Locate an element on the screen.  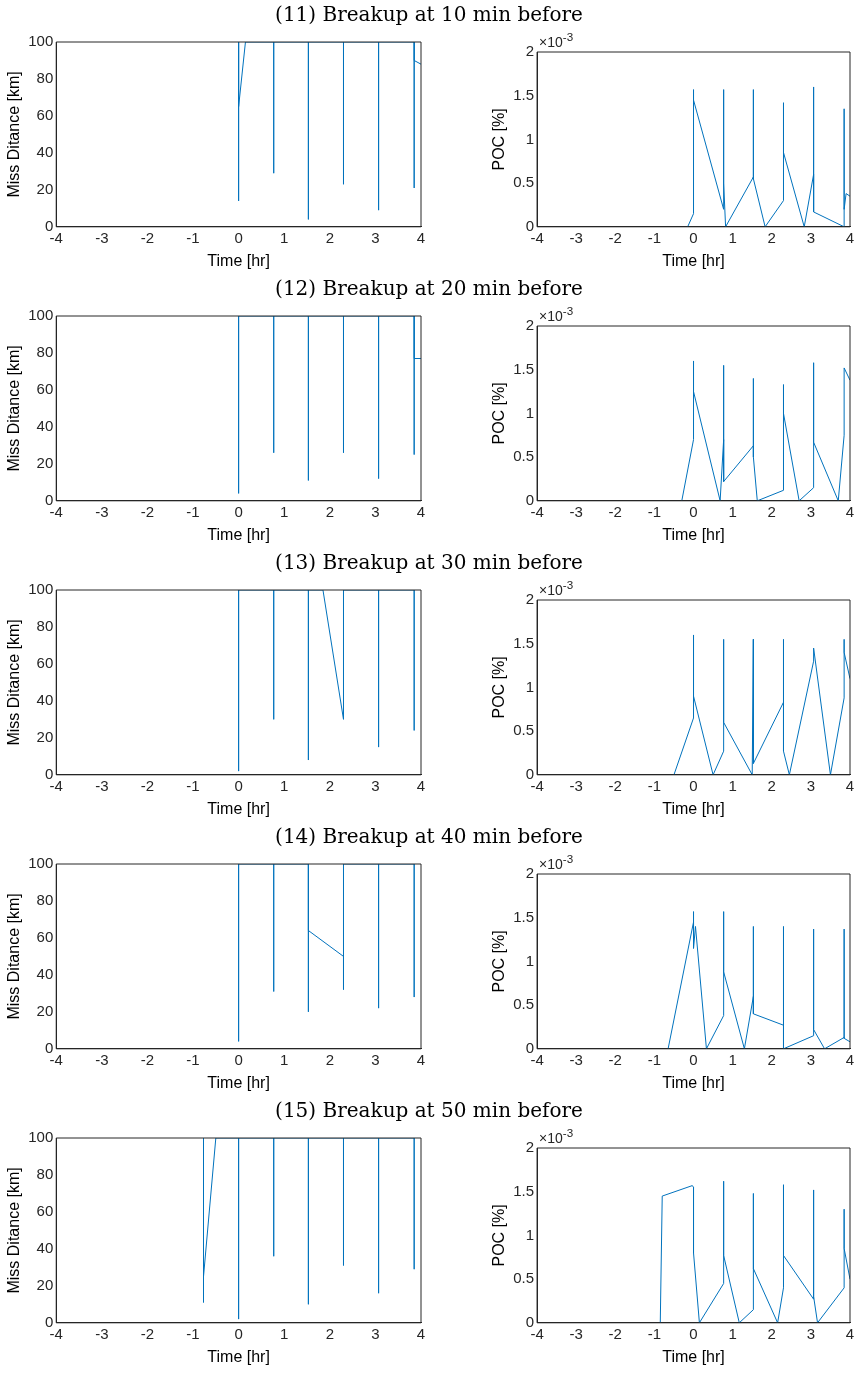
chart-title: (13) Breakup at 30 min before is located at coordinates (429, 562).